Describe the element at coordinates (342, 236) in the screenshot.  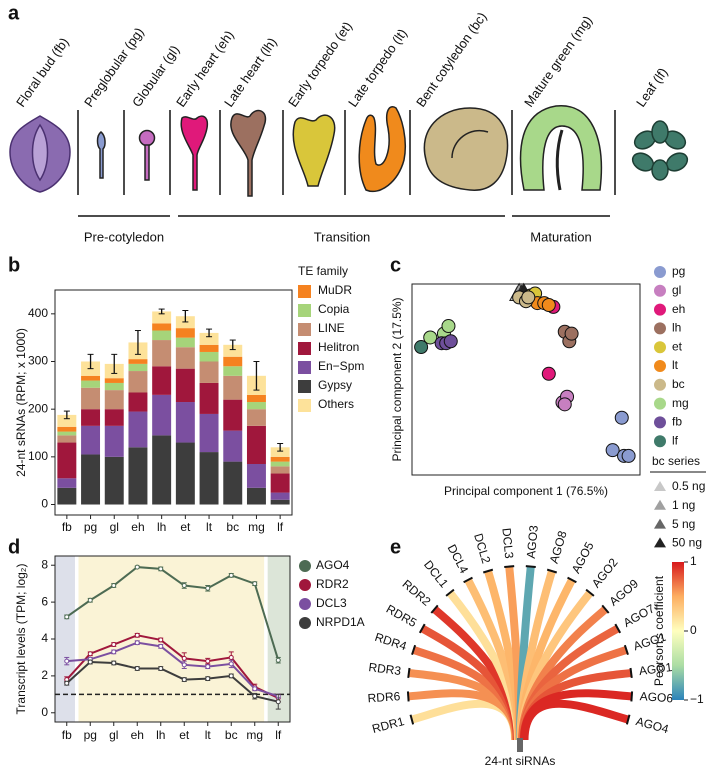
I see `group-label: Transition` at that location.